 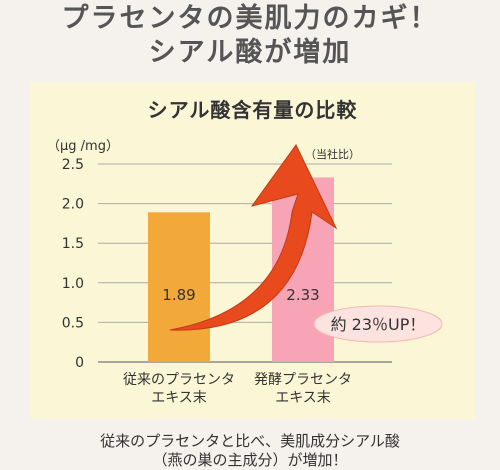 I want to click on footer-caption-line-1: 従来のプラセンタと比べ、美肌成分シアル酸, so click(x=250, y=441).